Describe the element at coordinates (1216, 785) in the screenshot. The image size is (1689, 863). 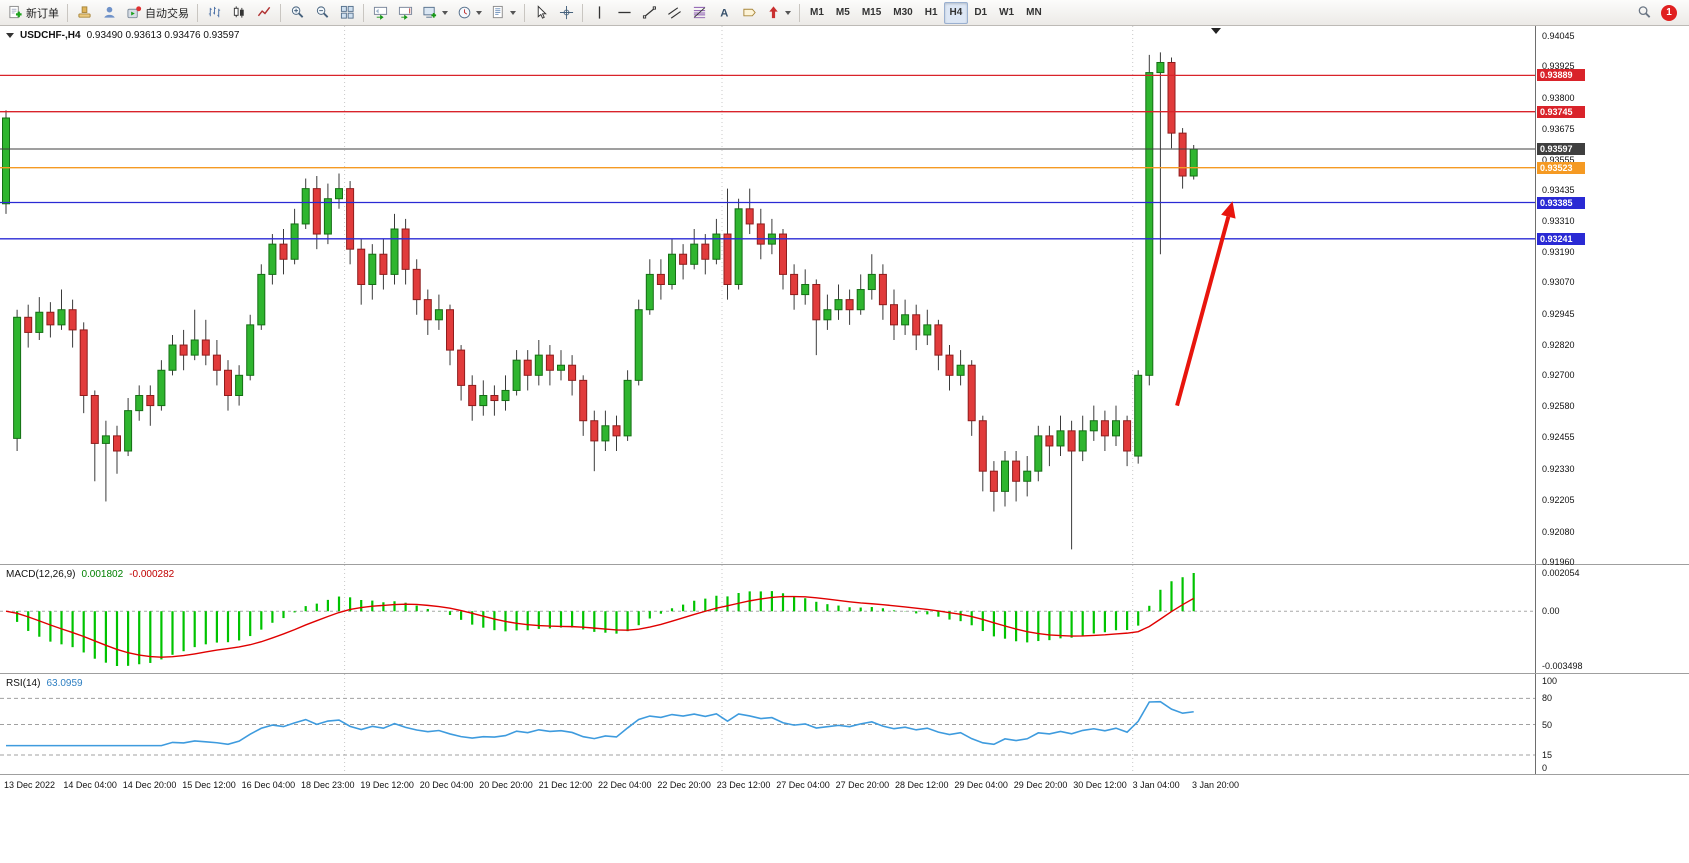
I see `time-axis-label: 3 Jan 20:00` at that location.